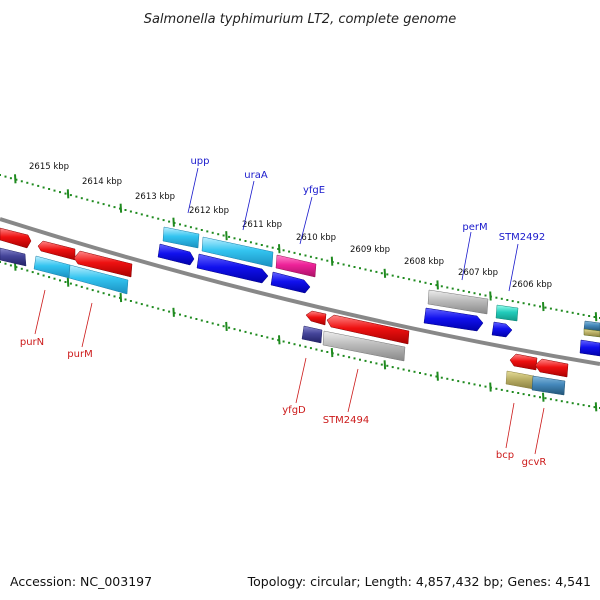 This screenshot has height=600, width=600. Describe the element at coordinates (296, 266) in the screenshot. I see `gene-feature-magenta` at that location.